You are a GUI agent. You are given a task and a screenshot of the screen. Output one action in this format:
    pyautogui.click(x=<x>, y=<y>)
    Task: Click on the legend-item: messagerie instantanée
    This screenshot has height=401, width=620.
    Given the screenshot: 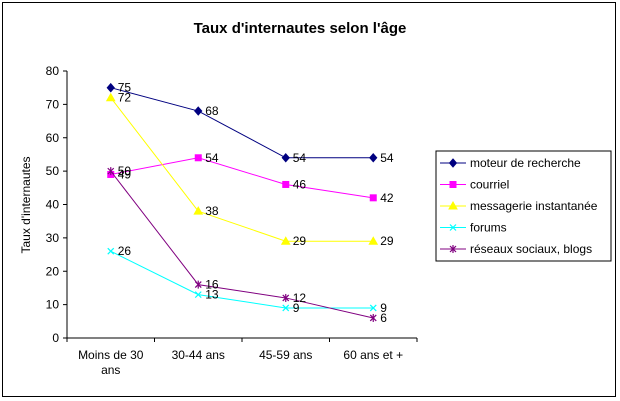 What is the action you would take?
    pyautogui.click(x=519, y=206)
    